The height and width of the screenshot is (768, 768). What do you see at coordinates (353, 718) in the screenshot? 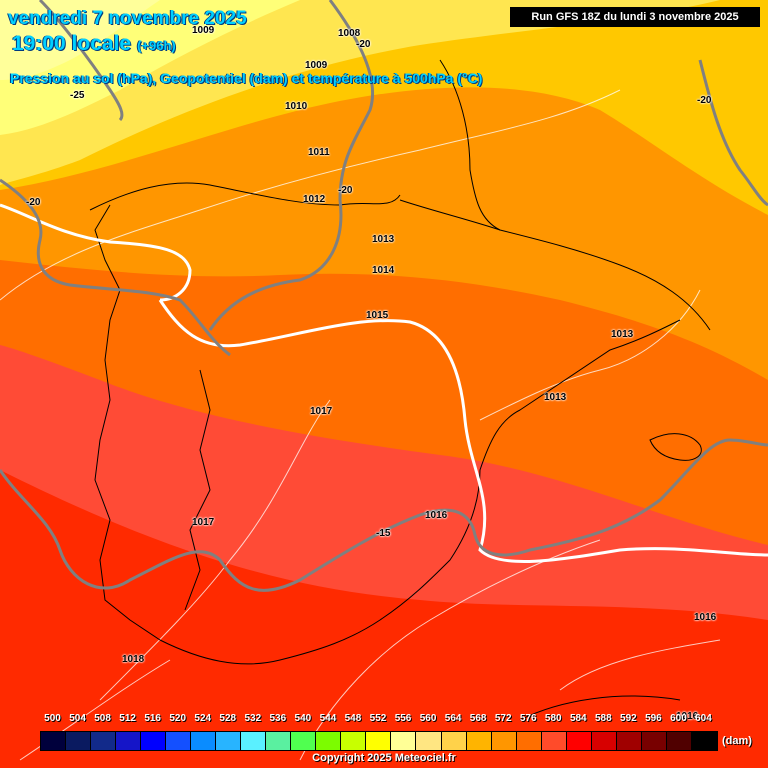
I see `legend-tick-label: 548` at bounding box center [353, 718].